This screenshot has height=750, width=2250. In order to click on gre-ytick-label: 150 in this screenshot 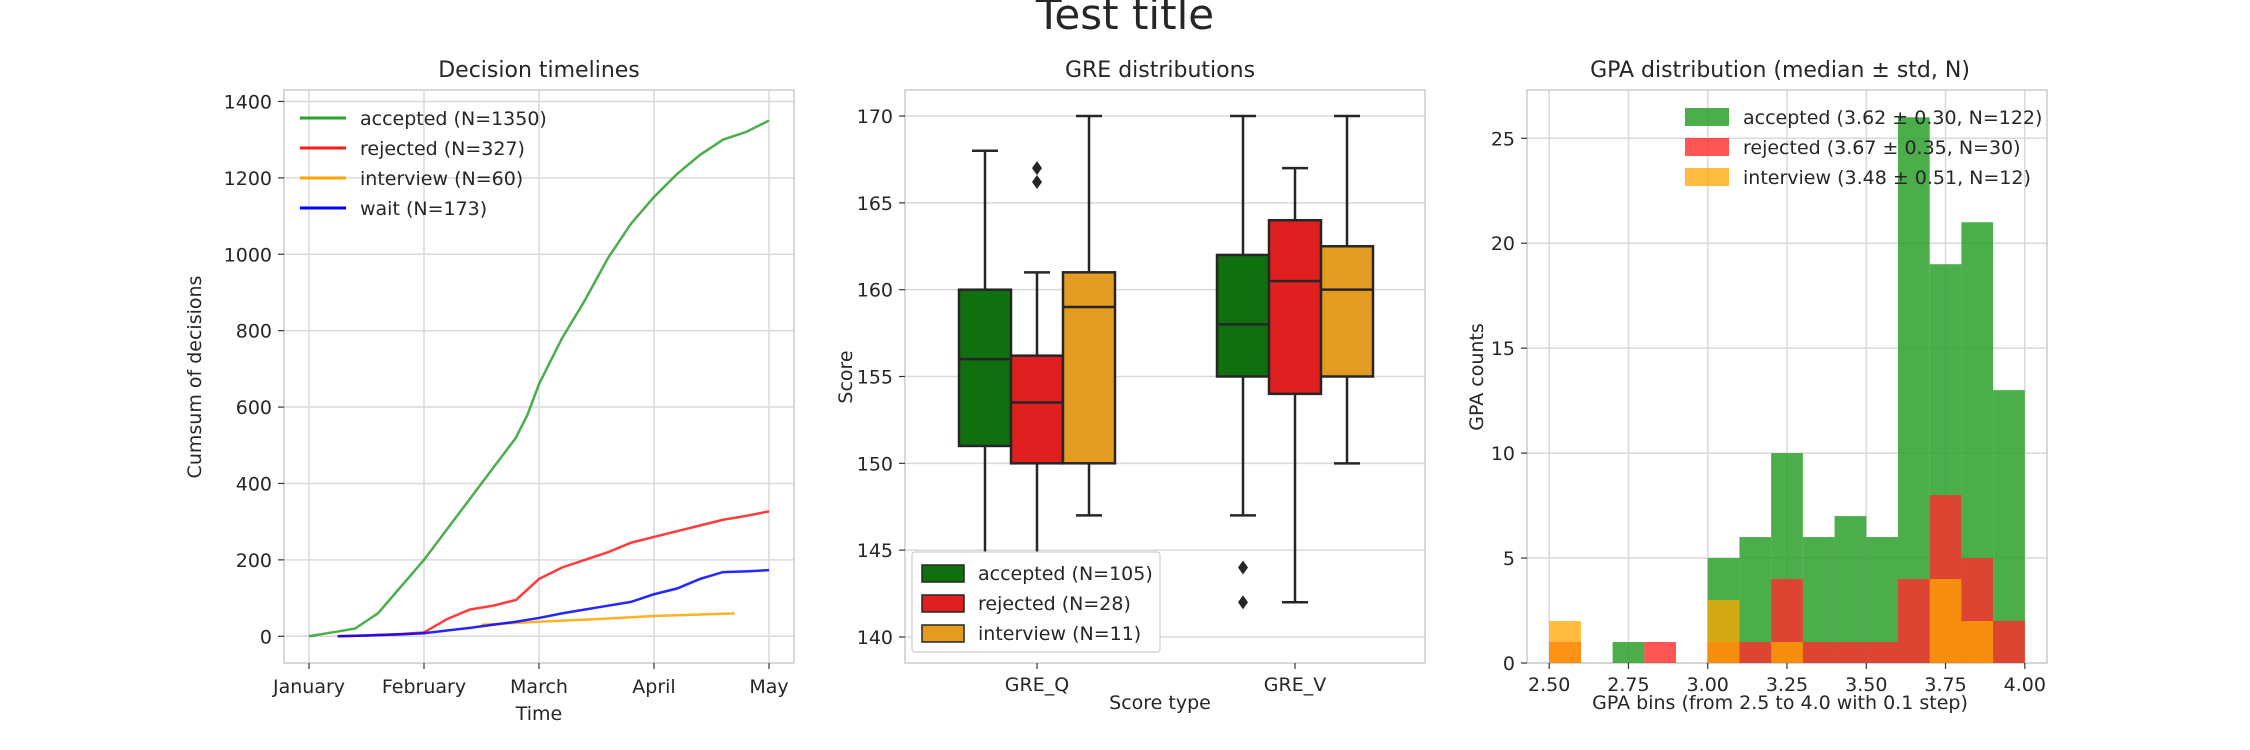, I will do `click(875, 464)`.